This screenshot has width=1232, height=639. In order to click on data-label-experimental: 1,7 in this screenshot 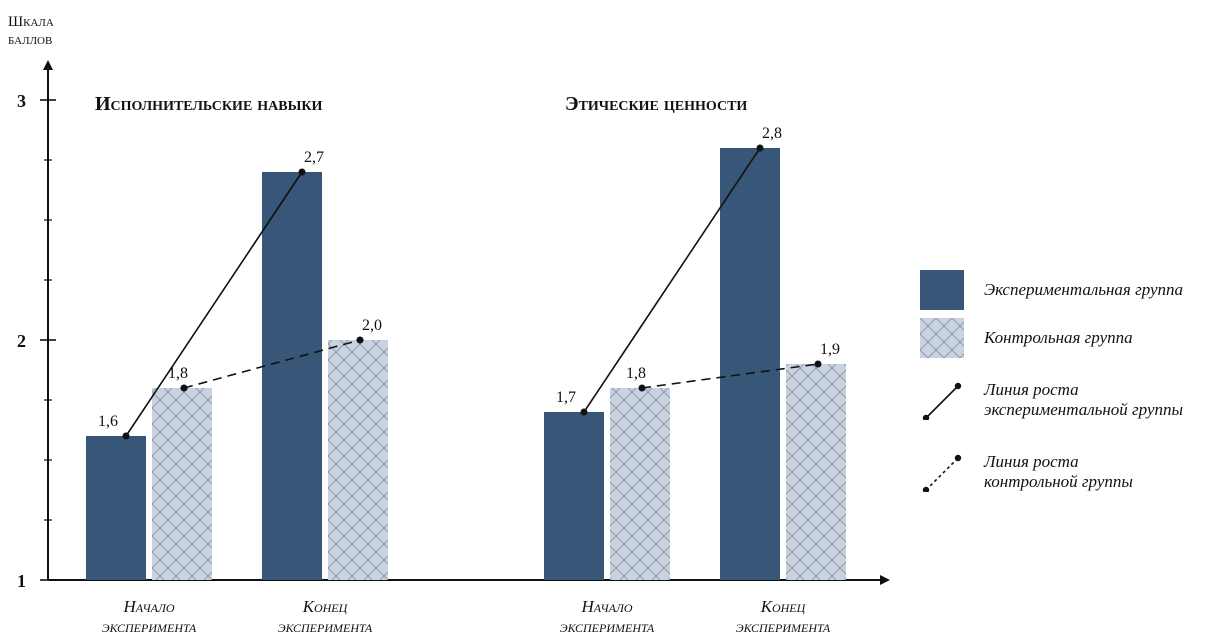, I will do `click(566, 397)`.